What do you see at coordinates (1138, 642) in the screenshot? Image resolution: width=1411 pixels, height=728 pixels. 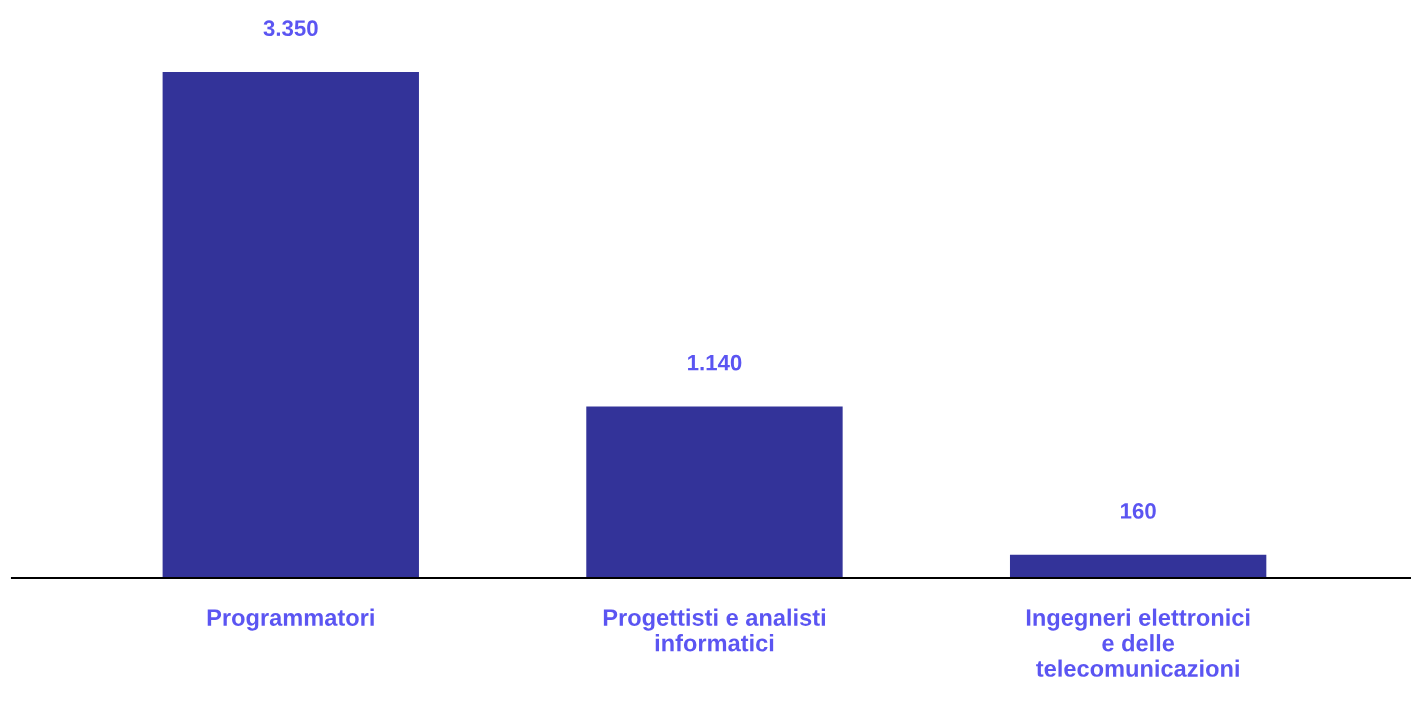 I see `x-tick-label: Ingegneri elettronici e delle telecomunicazioni` at bounding box center [1138, 642].